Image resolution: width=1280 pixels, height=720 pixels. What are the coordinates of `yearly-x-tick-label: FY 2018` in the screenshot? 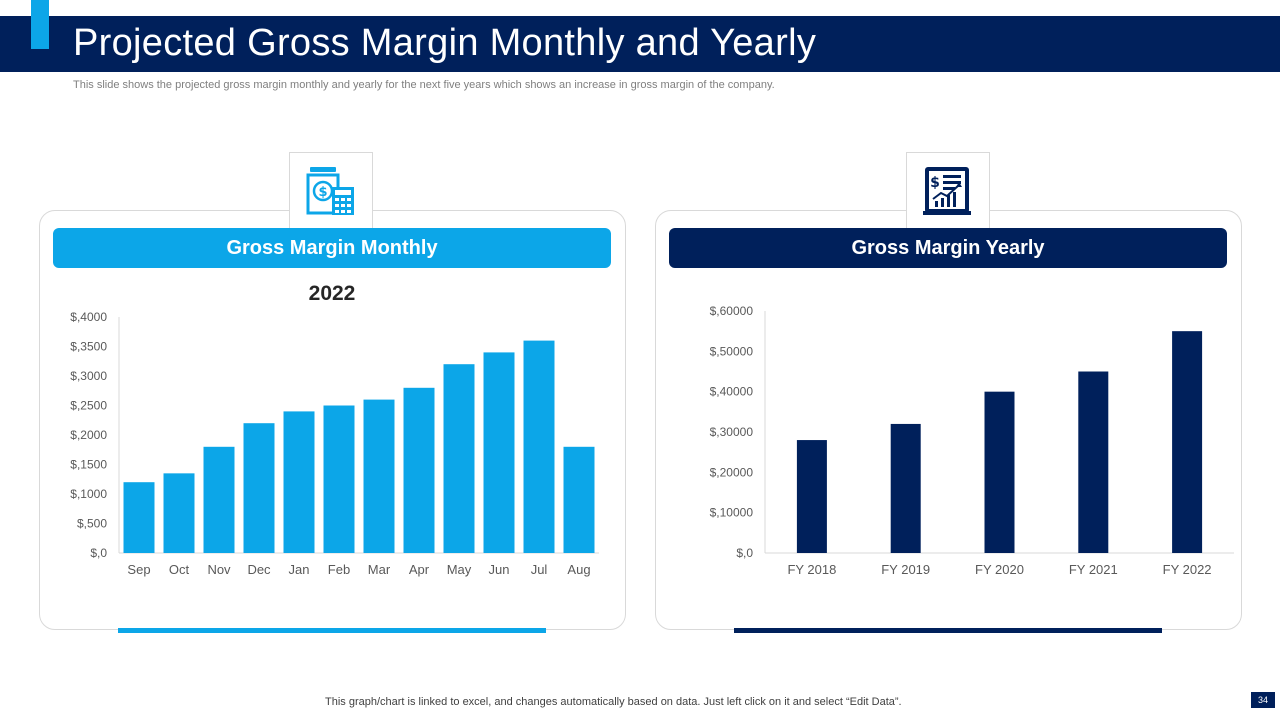 It's located at (811, 569).